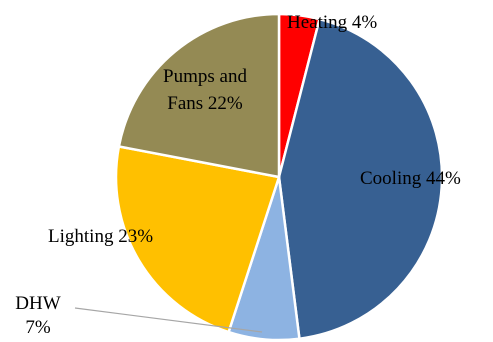 Image resolution: width=493 pixels, height=342 pixels. I want to click on slice-label-cooling: Cooling 44%, so click(410, 178).